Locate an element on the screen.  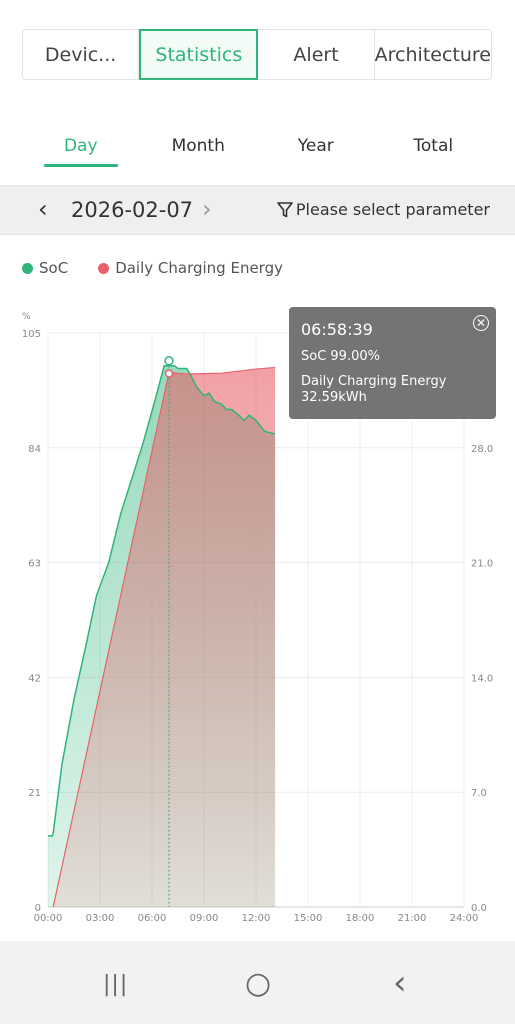
date-label: 2026-02-07 is located at coordinates (132, 210).